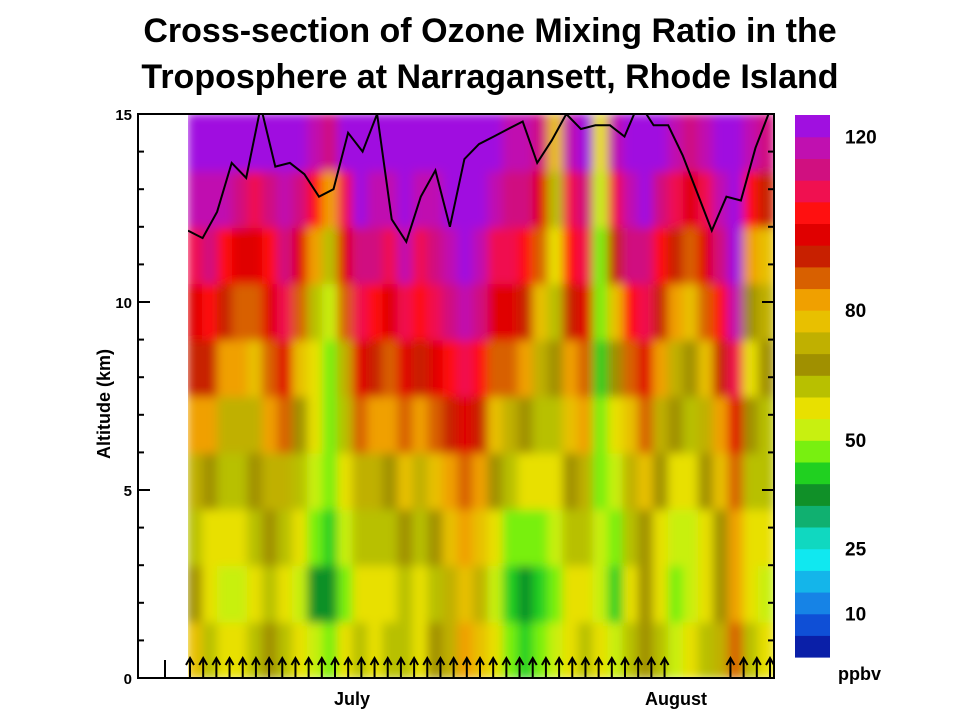 This screenshot has height=720, width=960. I want to click on colorbar-label: 25, so click(856, 550).